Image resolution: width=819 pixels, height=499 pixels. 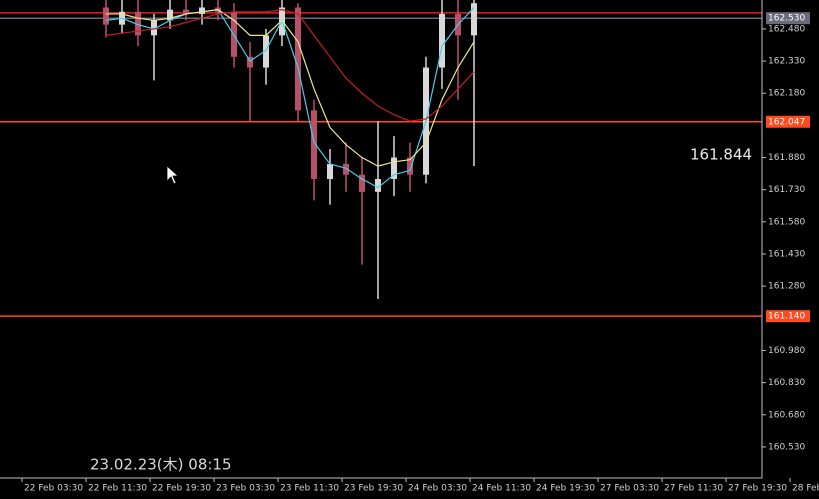 I want to click on price-level-label: 162.530, so click(x=786, y=19).